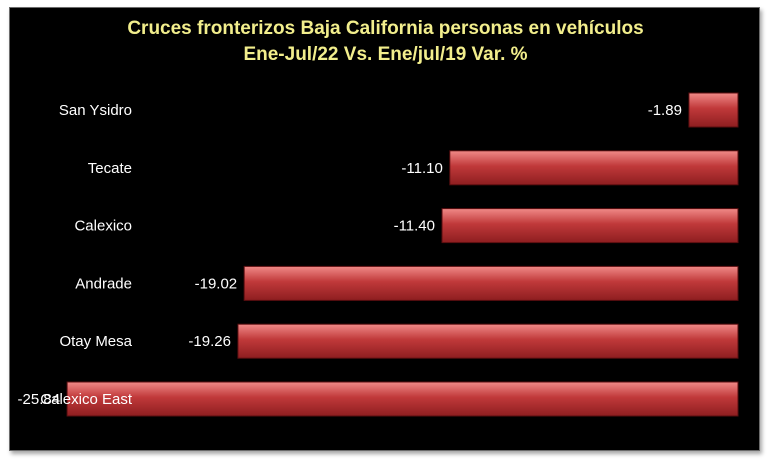 This screenshot has width=771, height=464. I want to click on data-label: -19.02, so click(216, 283).